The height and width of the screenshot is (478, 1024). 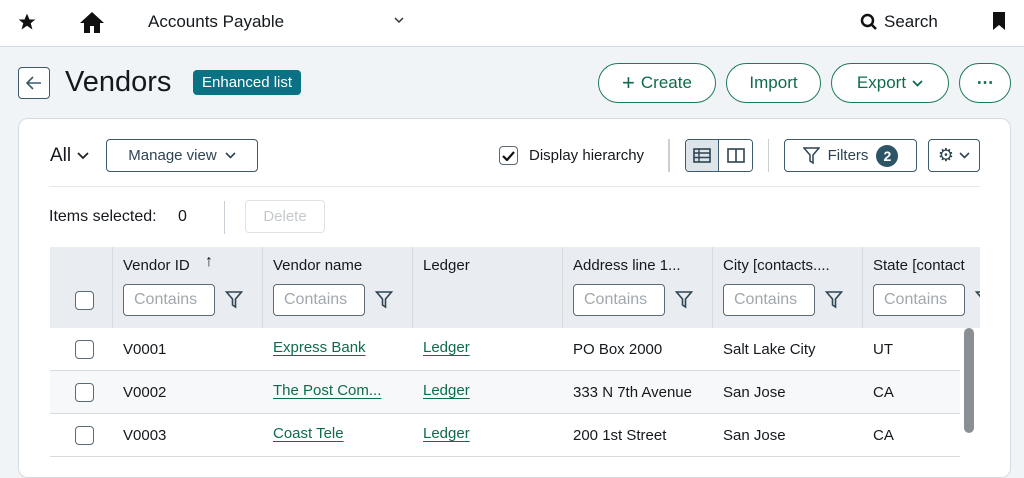 I want to click on column-state: State [contact Contains, so click(x=921, y=287).